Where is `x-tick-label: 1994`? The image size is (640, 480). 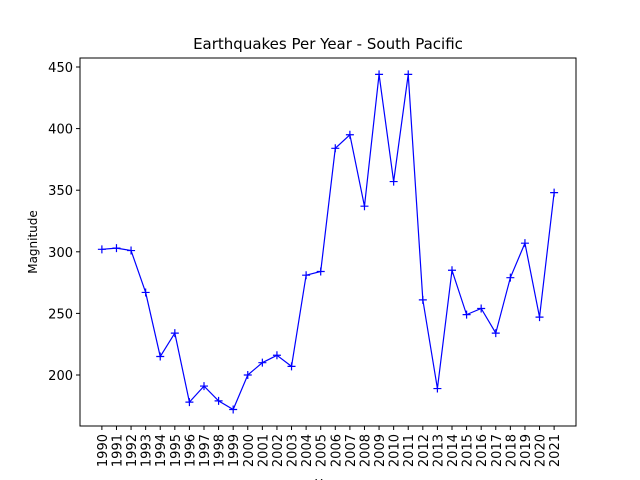
x-tick-label: 1994 is located at coordinates (161, 450).